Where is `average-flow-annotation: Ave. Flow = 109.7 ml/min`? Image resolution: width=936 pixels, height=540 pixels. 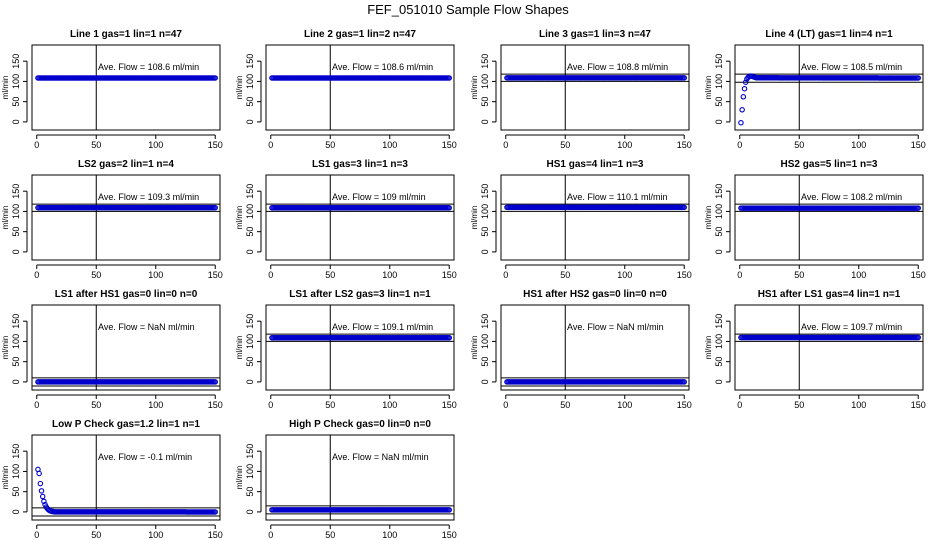 average-flow-annotation: Ave. Flow = 109.7 ml/min is located at coordinates (851, 327).